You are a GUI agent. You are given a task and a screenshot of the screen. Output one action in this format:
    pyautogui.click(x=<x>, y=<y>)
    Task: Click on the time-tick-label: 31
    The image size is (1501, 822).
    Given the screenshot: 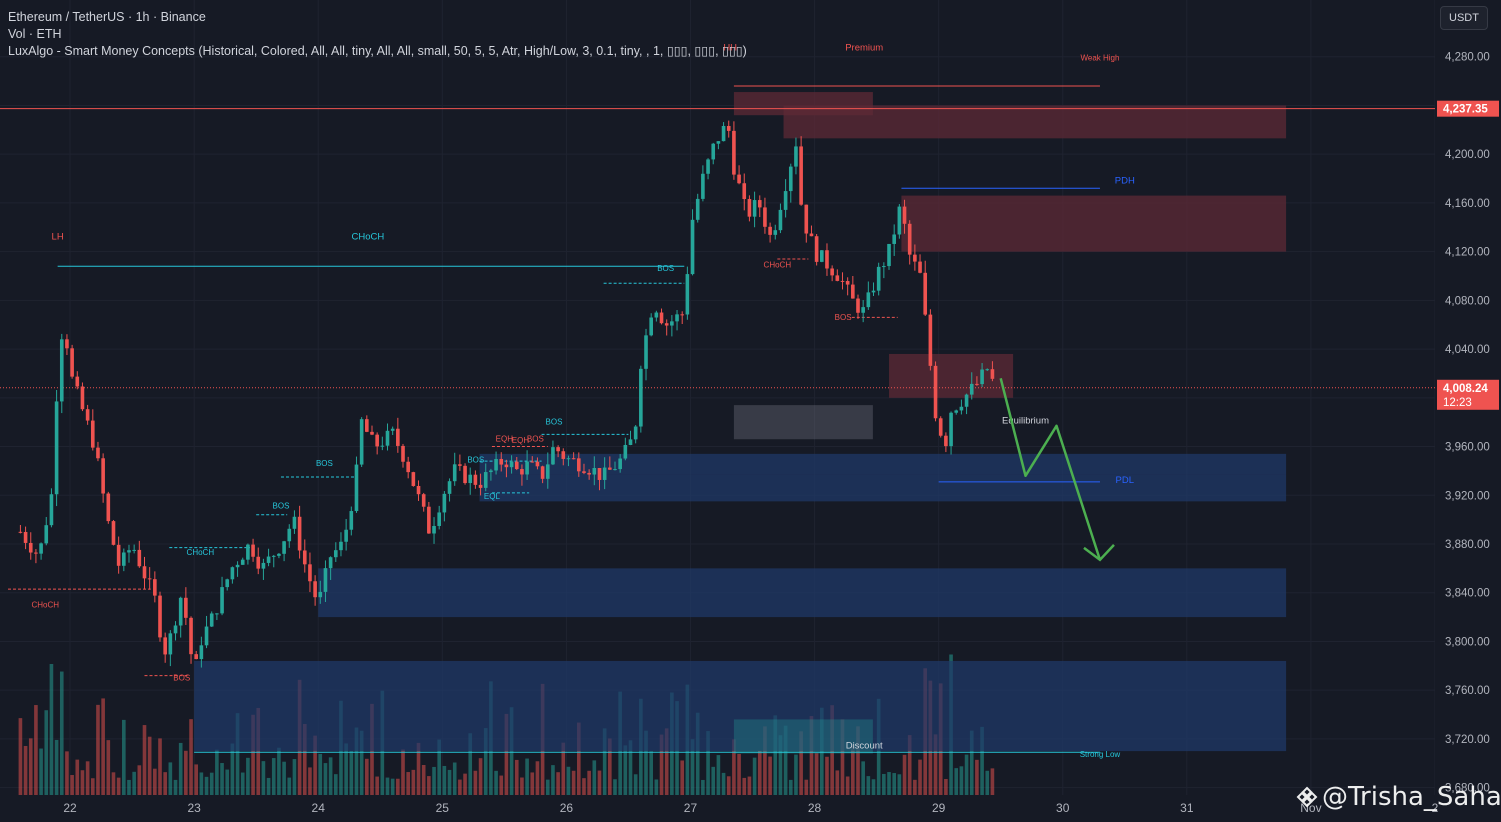 What is the action you would take?
    pyautogui.click(x=1187, y=808)
    